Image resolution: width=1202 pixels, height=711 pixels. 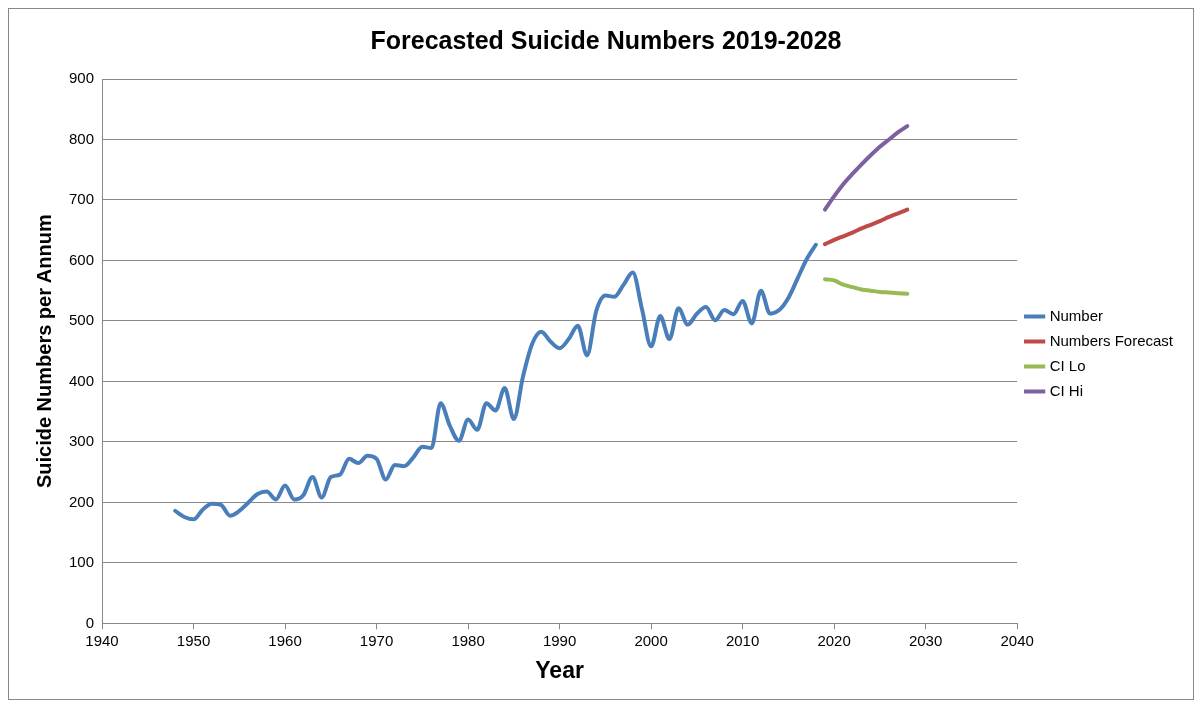 What do you see at coordinates (82, 259) in the screenshot?
I see `y-tick-label: 600` at bounding box center [82, 259].